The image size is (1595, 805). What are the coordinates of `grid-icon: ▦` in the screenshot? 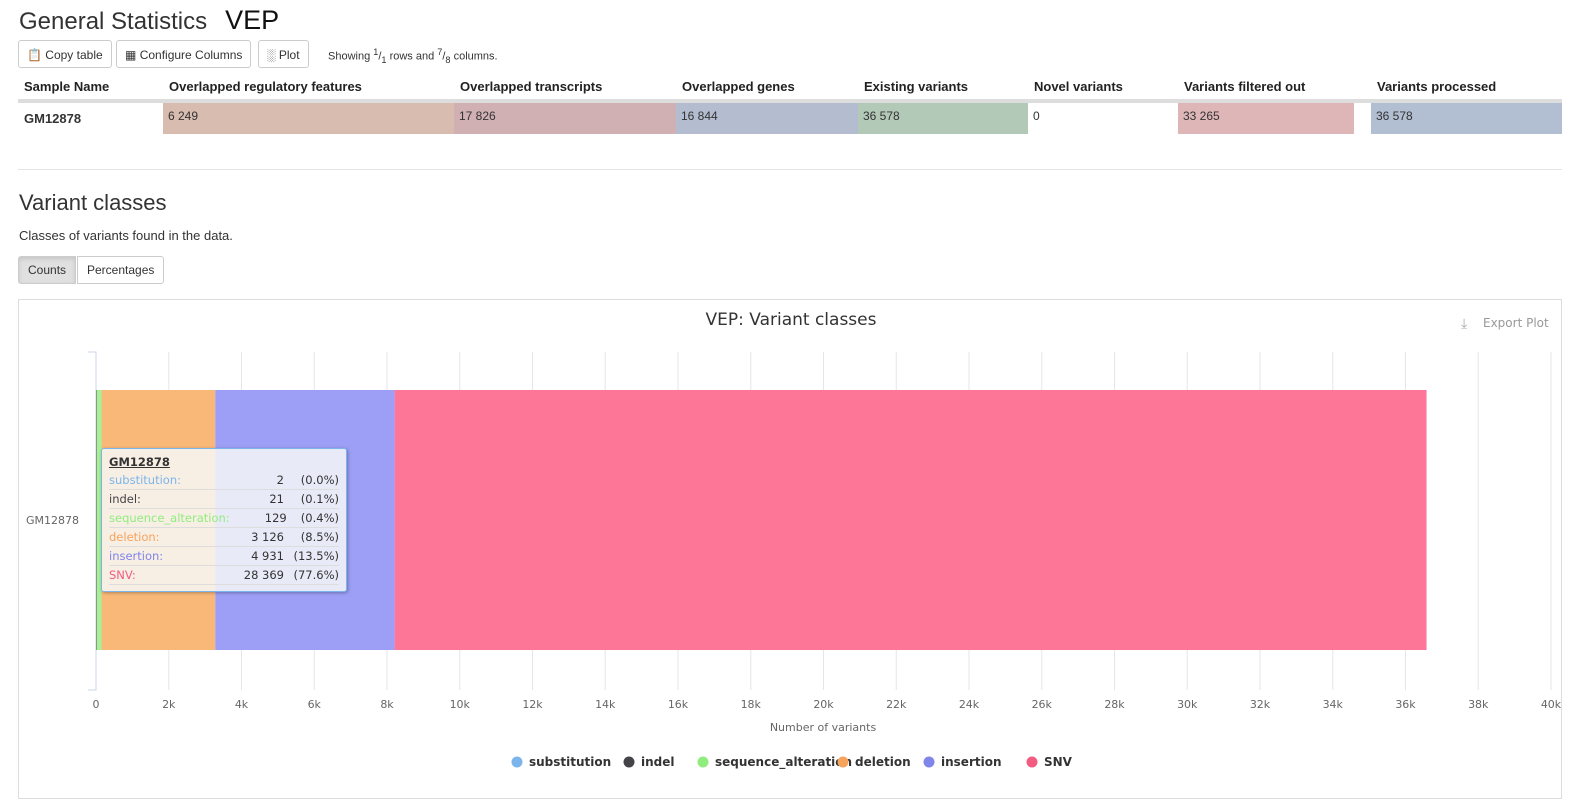 It's located at (131, 55).